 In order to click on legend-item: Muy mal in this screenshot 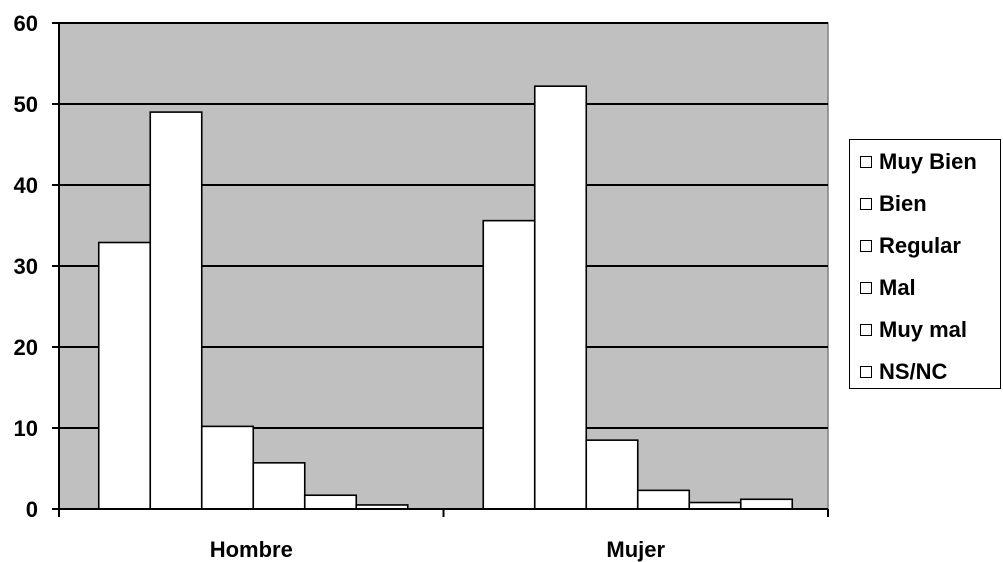, I will do `click(913, 330)`.